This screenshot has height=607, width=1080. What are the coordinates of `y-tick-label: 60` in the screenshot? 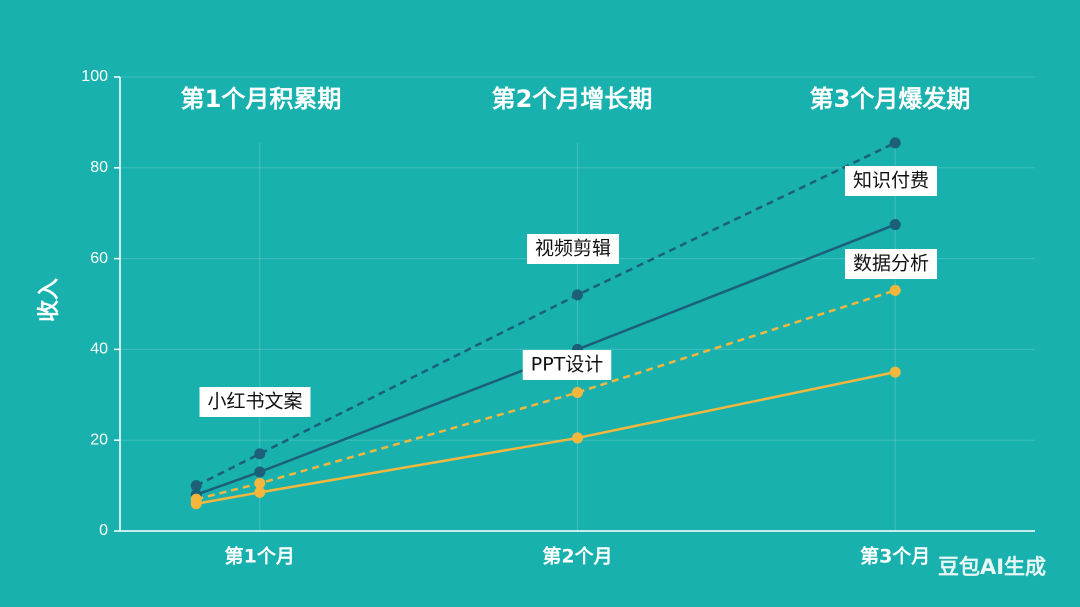 It's located at (99, 258).